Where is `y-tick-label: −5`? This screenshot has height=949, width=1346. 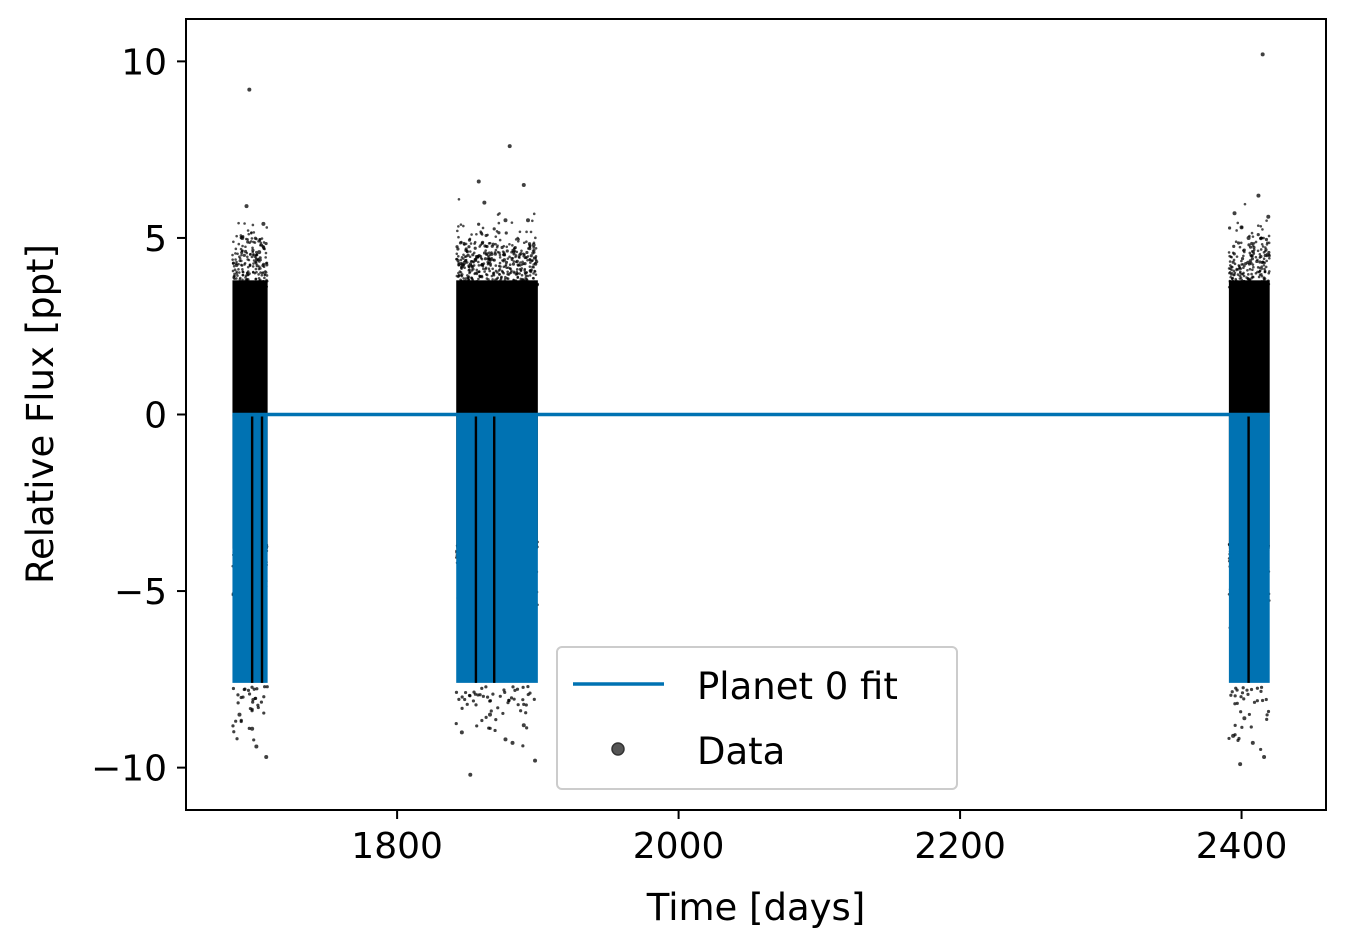
y-tick-label: −5 is located at coordinates (140, 592).